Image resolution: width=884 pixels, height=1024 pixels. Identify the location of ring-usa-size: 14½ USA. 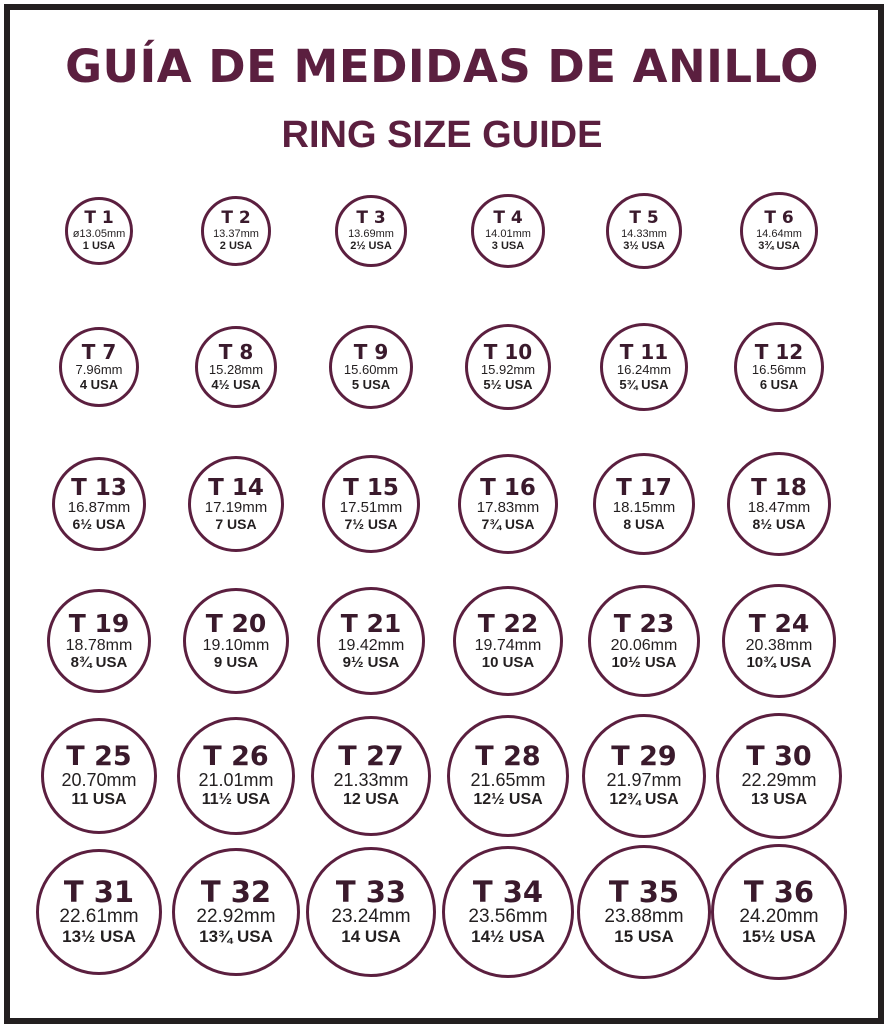
(508, 937).